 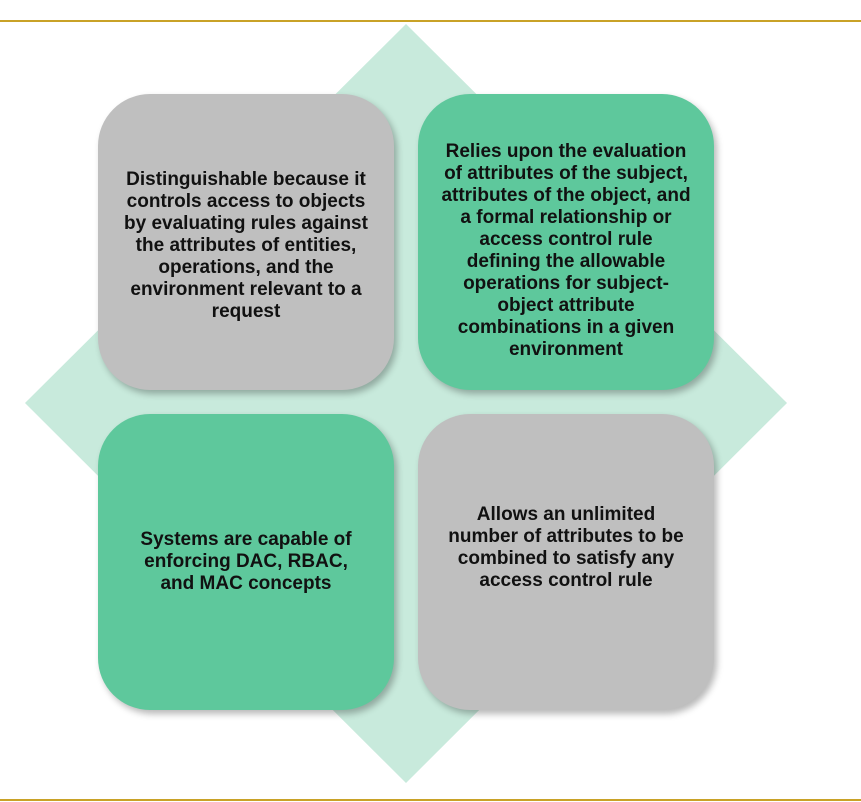 What do you see at coordinates (430, 800) in the screenshot?
I see `bottom-divider-line` at bounding box center [430, 800].